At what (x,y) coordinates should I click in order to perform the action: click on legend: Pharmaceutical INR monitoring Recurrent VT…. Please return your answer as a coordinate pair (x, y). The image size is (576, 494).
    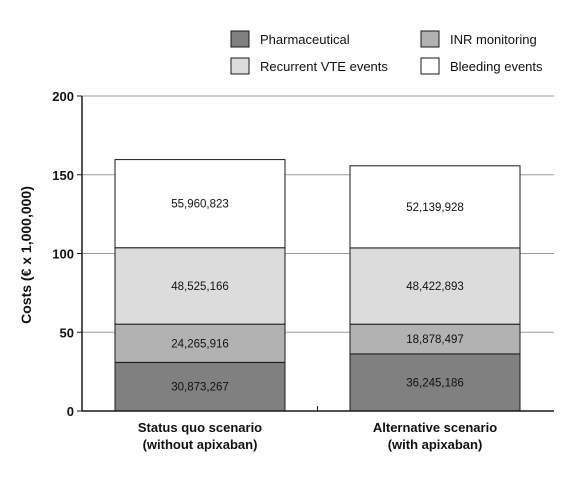
    Looking at the image, I should click on (386, 52).